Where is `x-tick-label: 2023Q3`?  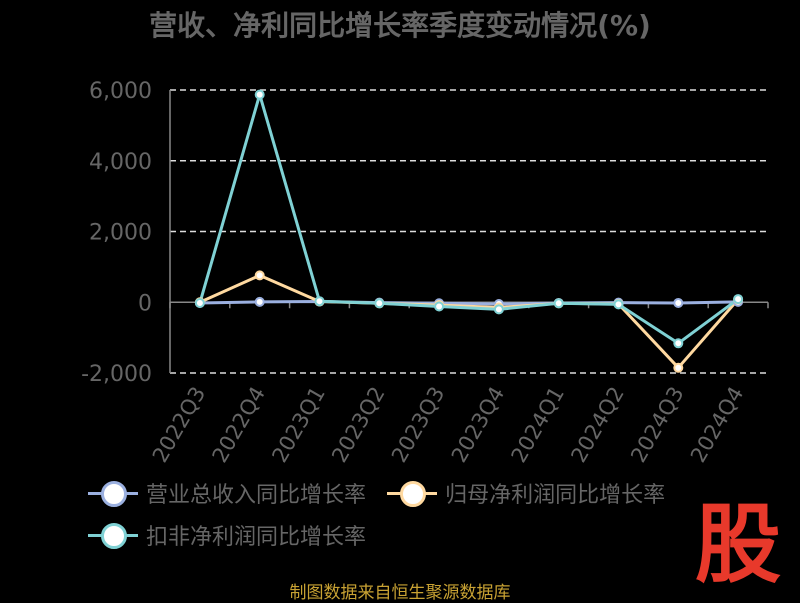 x-tick-label: 2023Q3 is located at coordinates (418, 424).